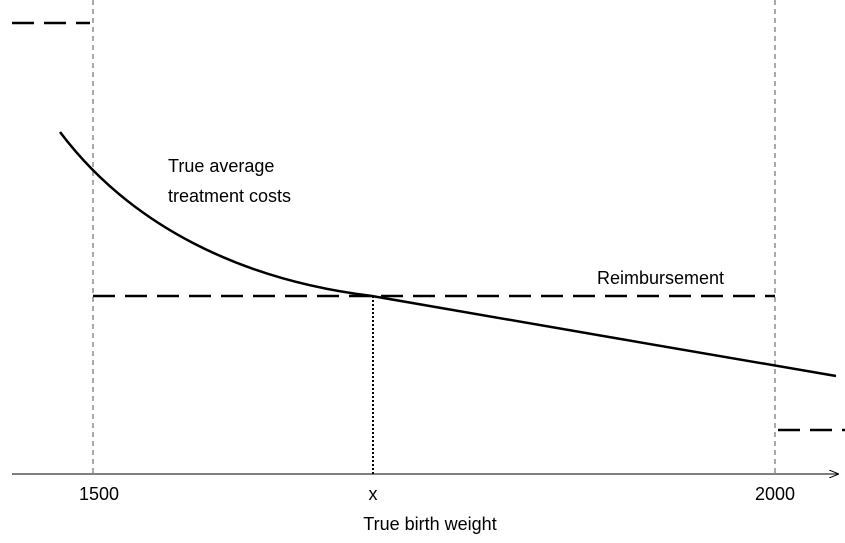 The image size is (845, 543). Describe the element at coordinates (221, 166) in the screenshot. I see `curve-label: True average` at that location.